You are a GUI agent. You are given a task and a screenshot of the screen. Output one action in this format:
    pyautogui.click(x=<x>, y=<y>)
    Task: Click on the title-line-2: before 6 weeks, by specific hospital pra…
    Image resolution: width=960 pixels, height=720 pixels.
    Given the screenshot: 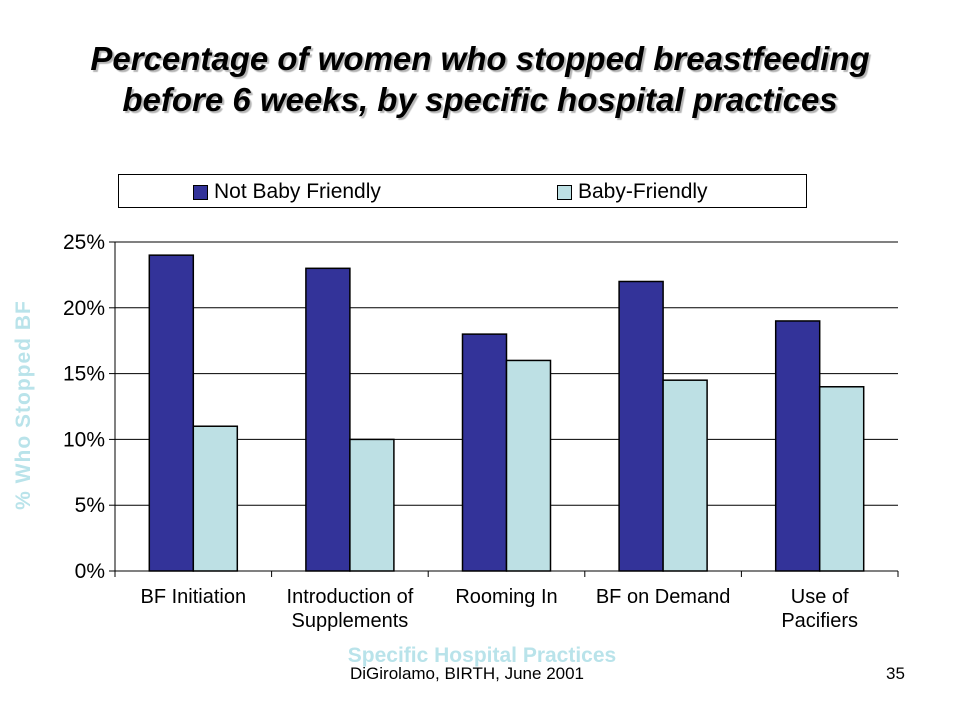 What is the action you would take?
    pyautogui.click(x=480, y=99)
    